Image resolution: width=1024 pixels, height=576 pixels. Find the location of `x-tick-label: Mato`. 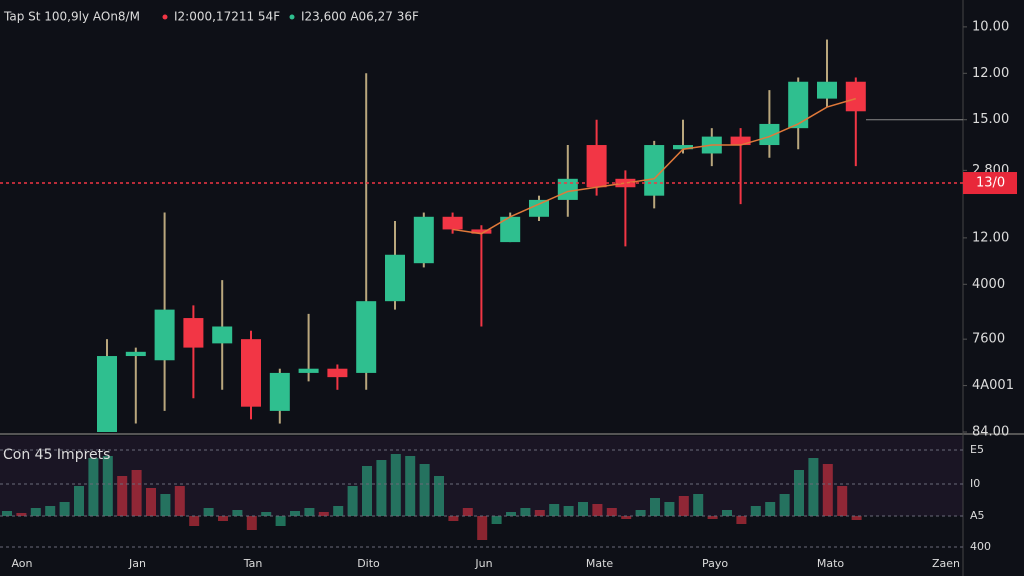

x-tick-label: Mato is located at coordinates (831, 563).